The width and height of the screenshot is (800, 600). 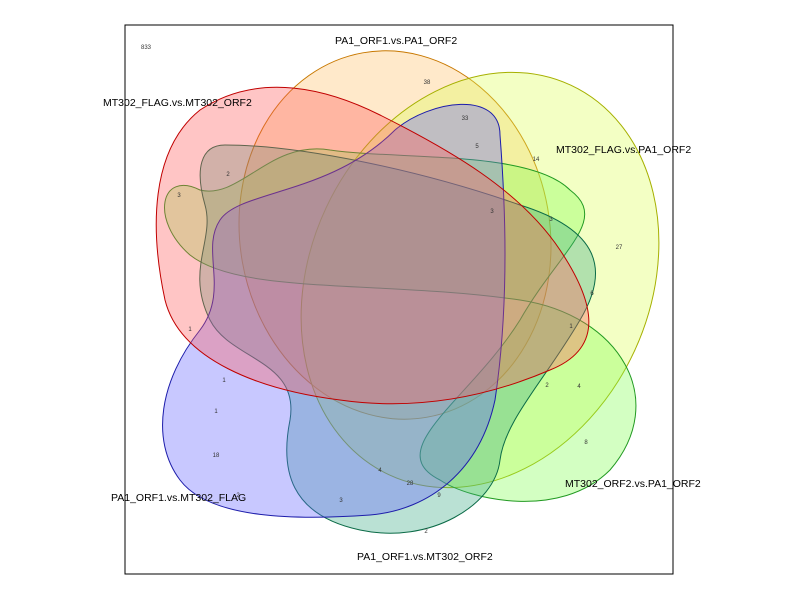 What do you see at coordinates (396, 41) in the screenshot?
I see `set-label-pa1-orf1-vs-pa1-orf2: PA1_ORF1.vs.PA1_ORF2` at bounding box center [396, 41].